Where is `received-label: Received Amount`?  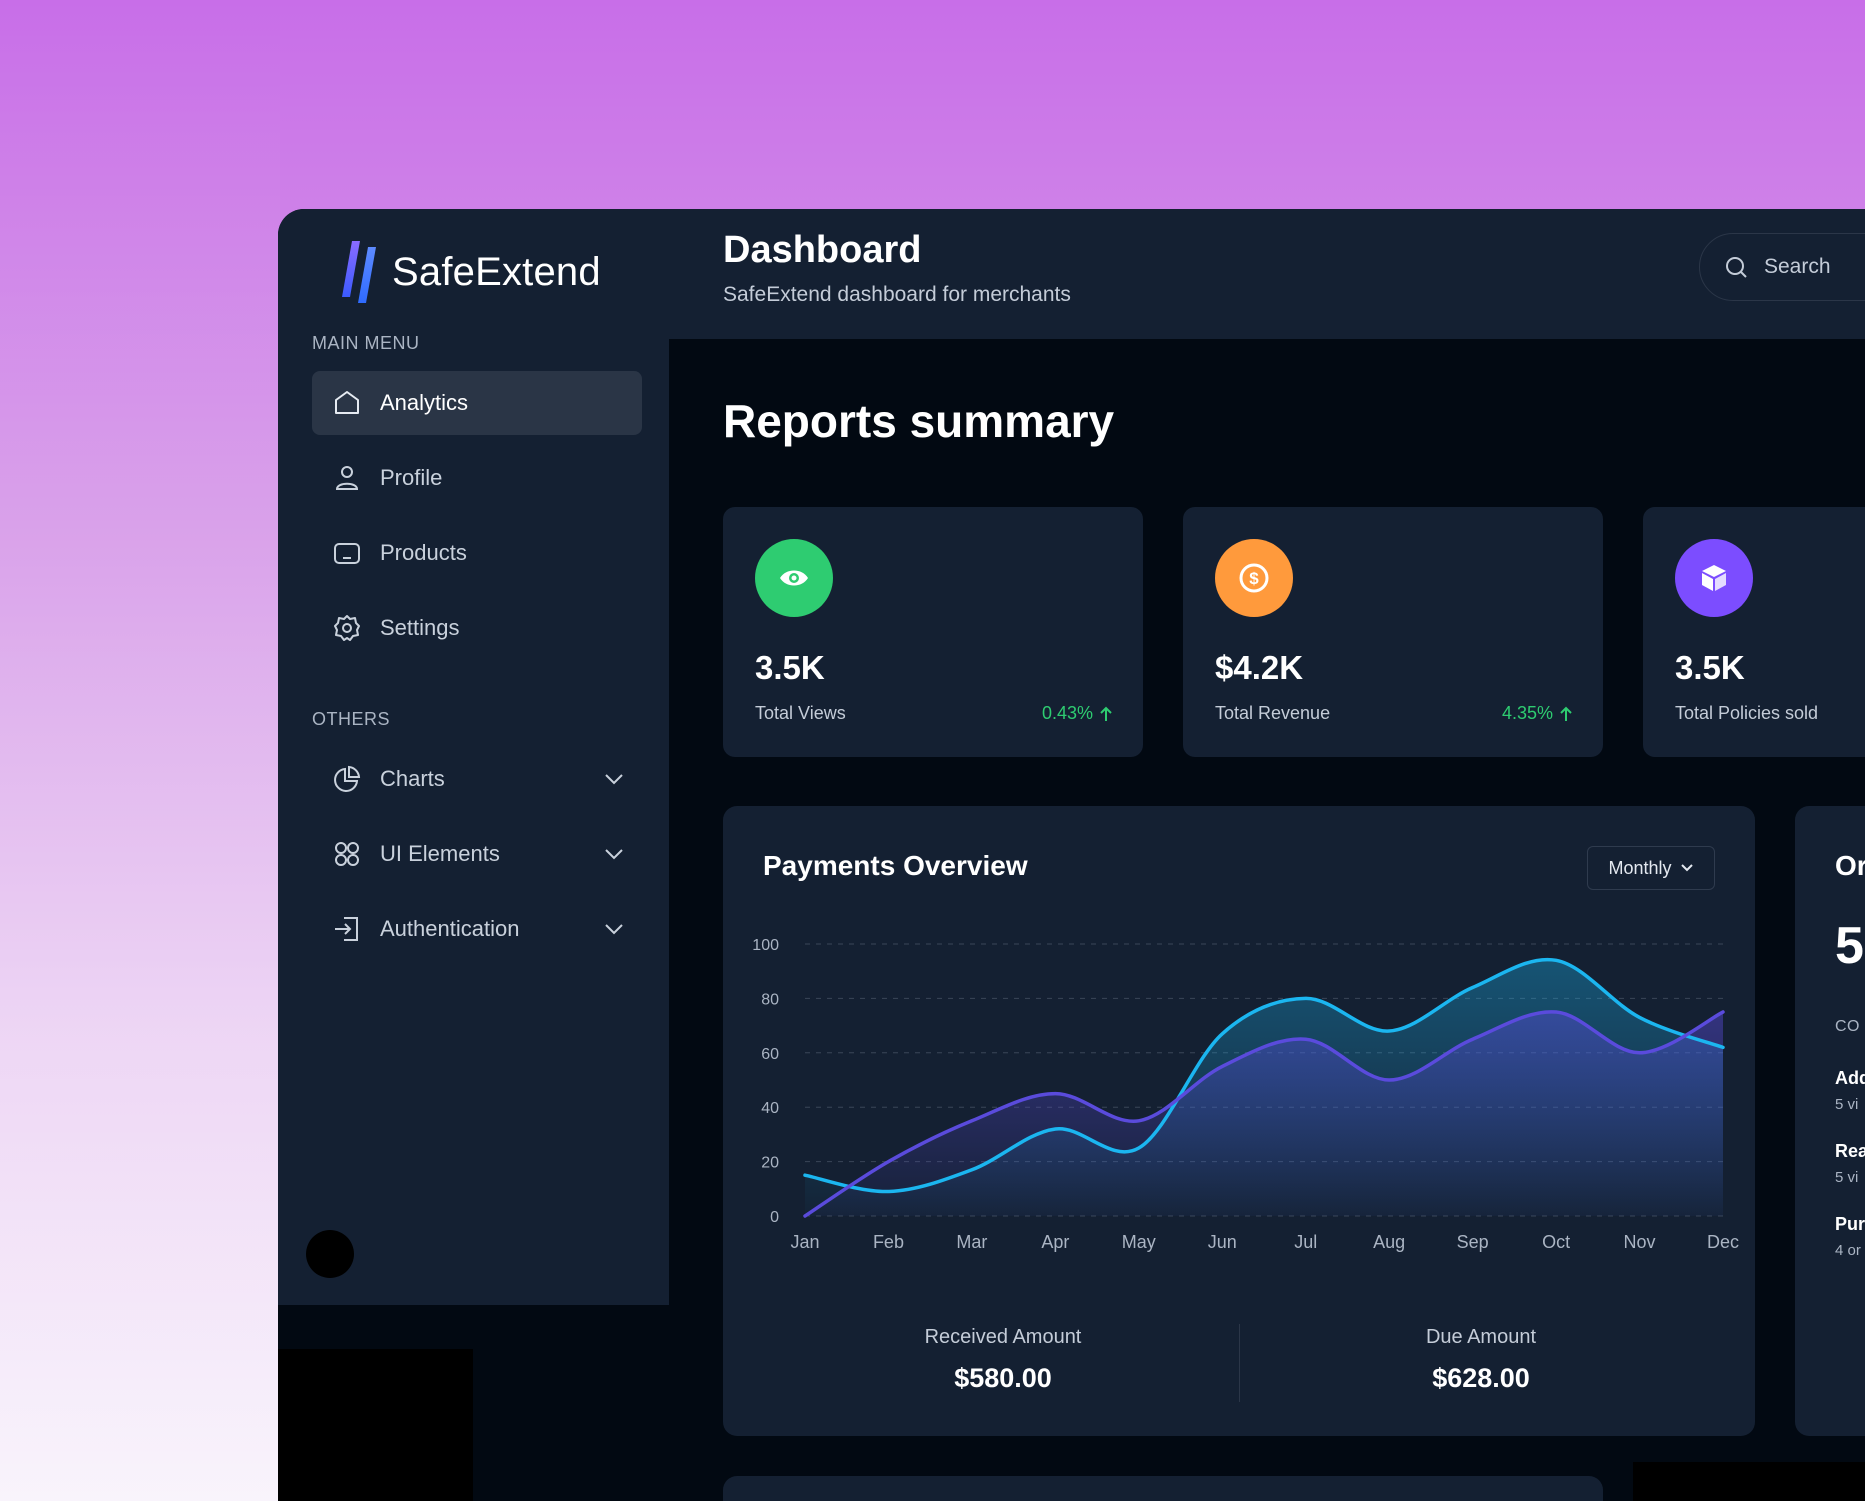
received-label: Received Amount is located at coordinates (1003, 1337).